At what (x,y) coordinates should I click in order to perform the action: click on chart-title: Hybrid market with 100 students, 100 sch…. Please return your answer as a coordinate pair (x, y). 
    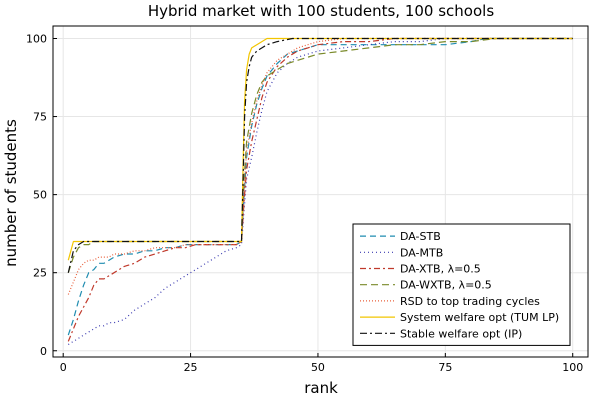
    Looking at the image, I should click on (321, 11).